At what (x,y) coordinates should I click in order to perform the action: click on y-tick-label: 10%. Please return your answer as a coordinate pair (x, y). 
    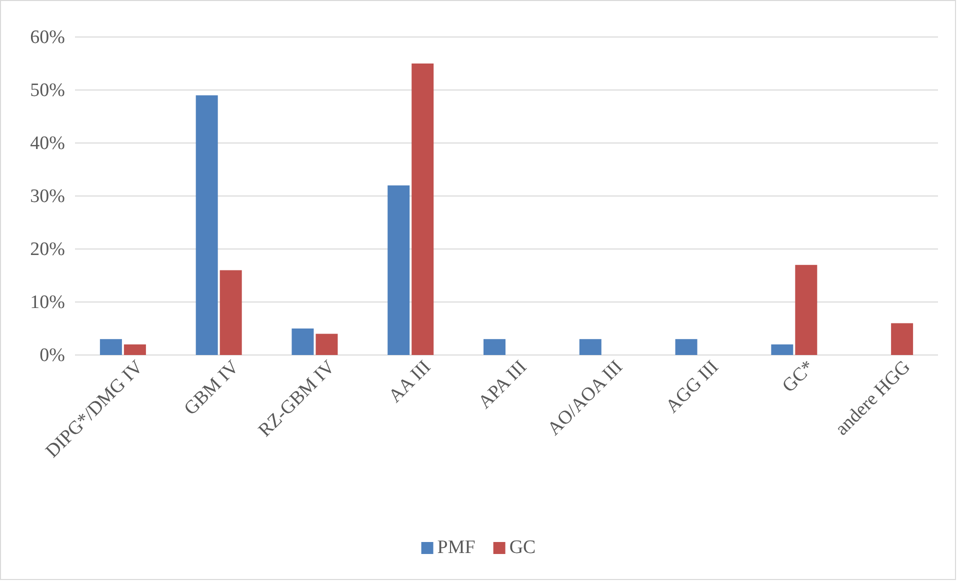
    Looking at the image, I should click on (48, 303).